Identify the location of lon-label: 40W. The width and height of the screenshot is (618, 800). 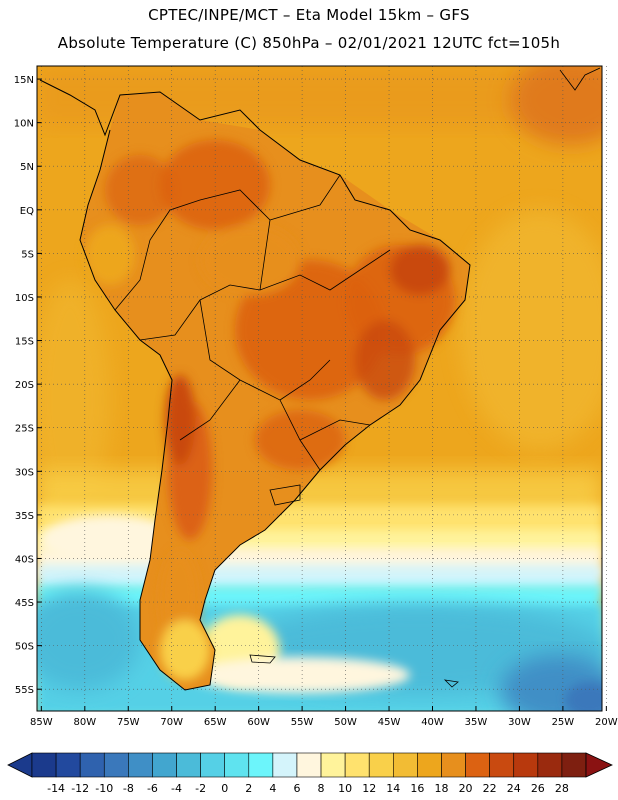
(432, 722).